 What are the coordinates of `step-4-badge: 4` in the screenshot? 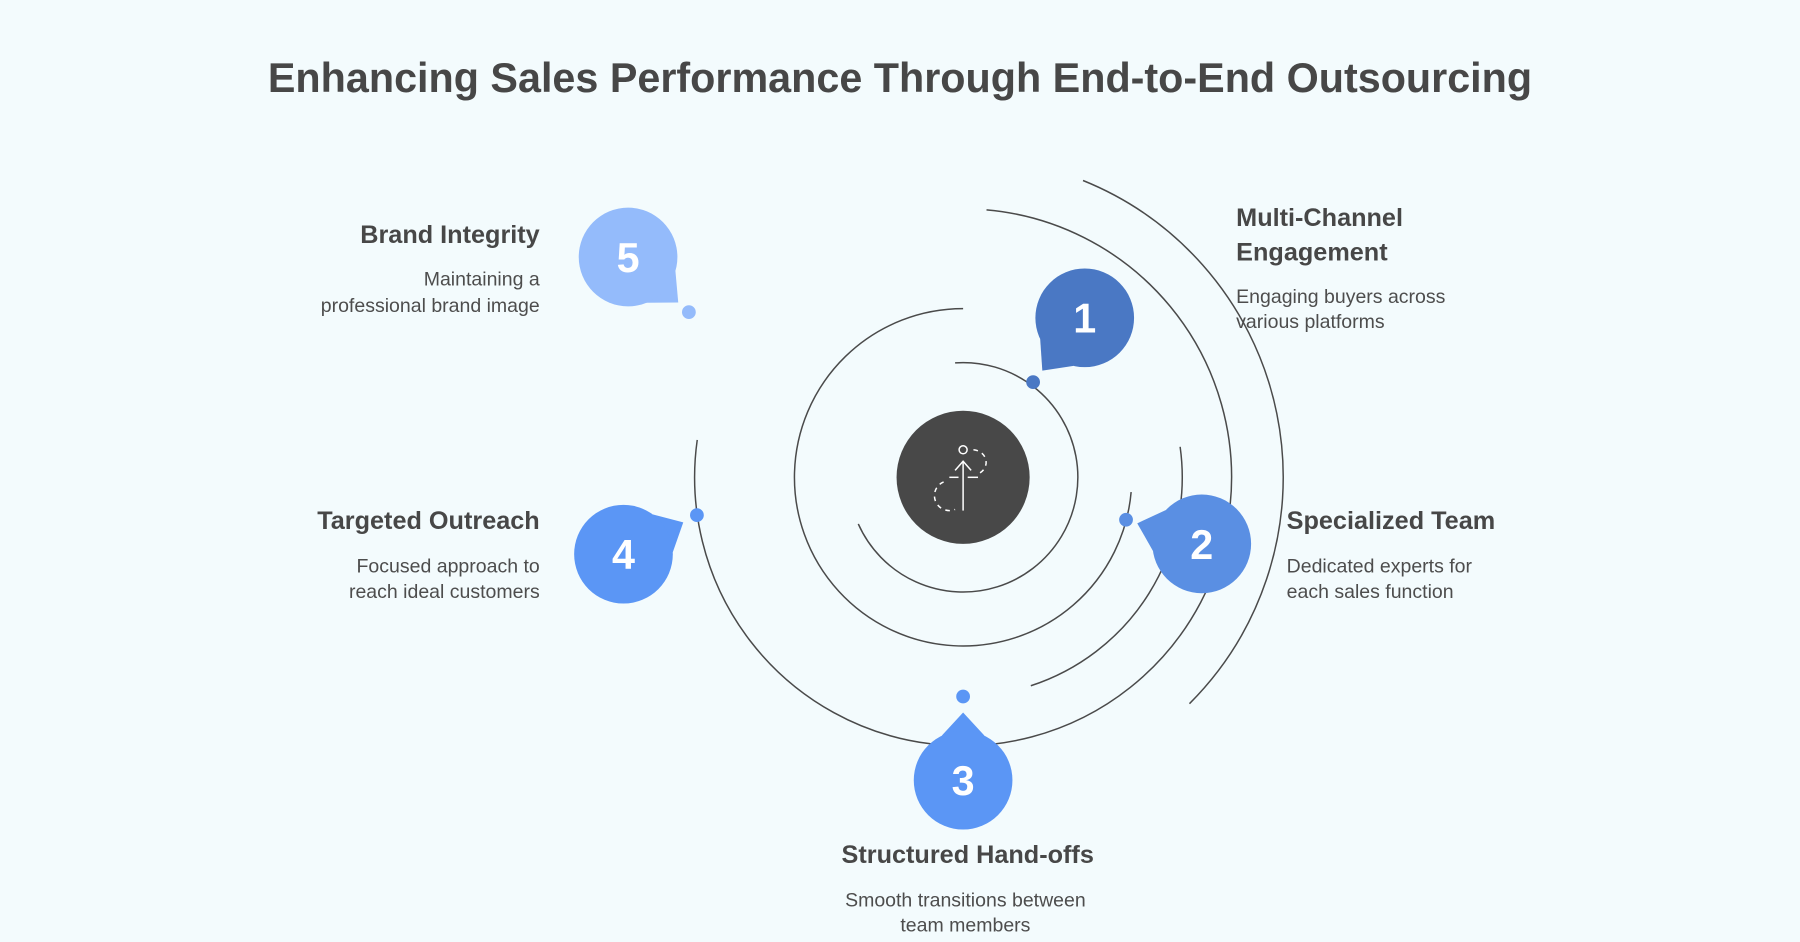 It's located at (639, 554).